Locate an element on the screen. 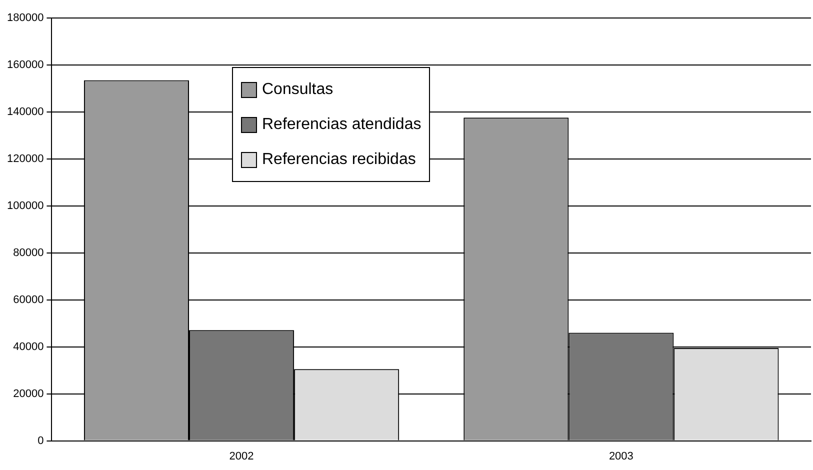 The image size is (813, 470). y-tick-label: 60000 is located at coordinates (28, 300).